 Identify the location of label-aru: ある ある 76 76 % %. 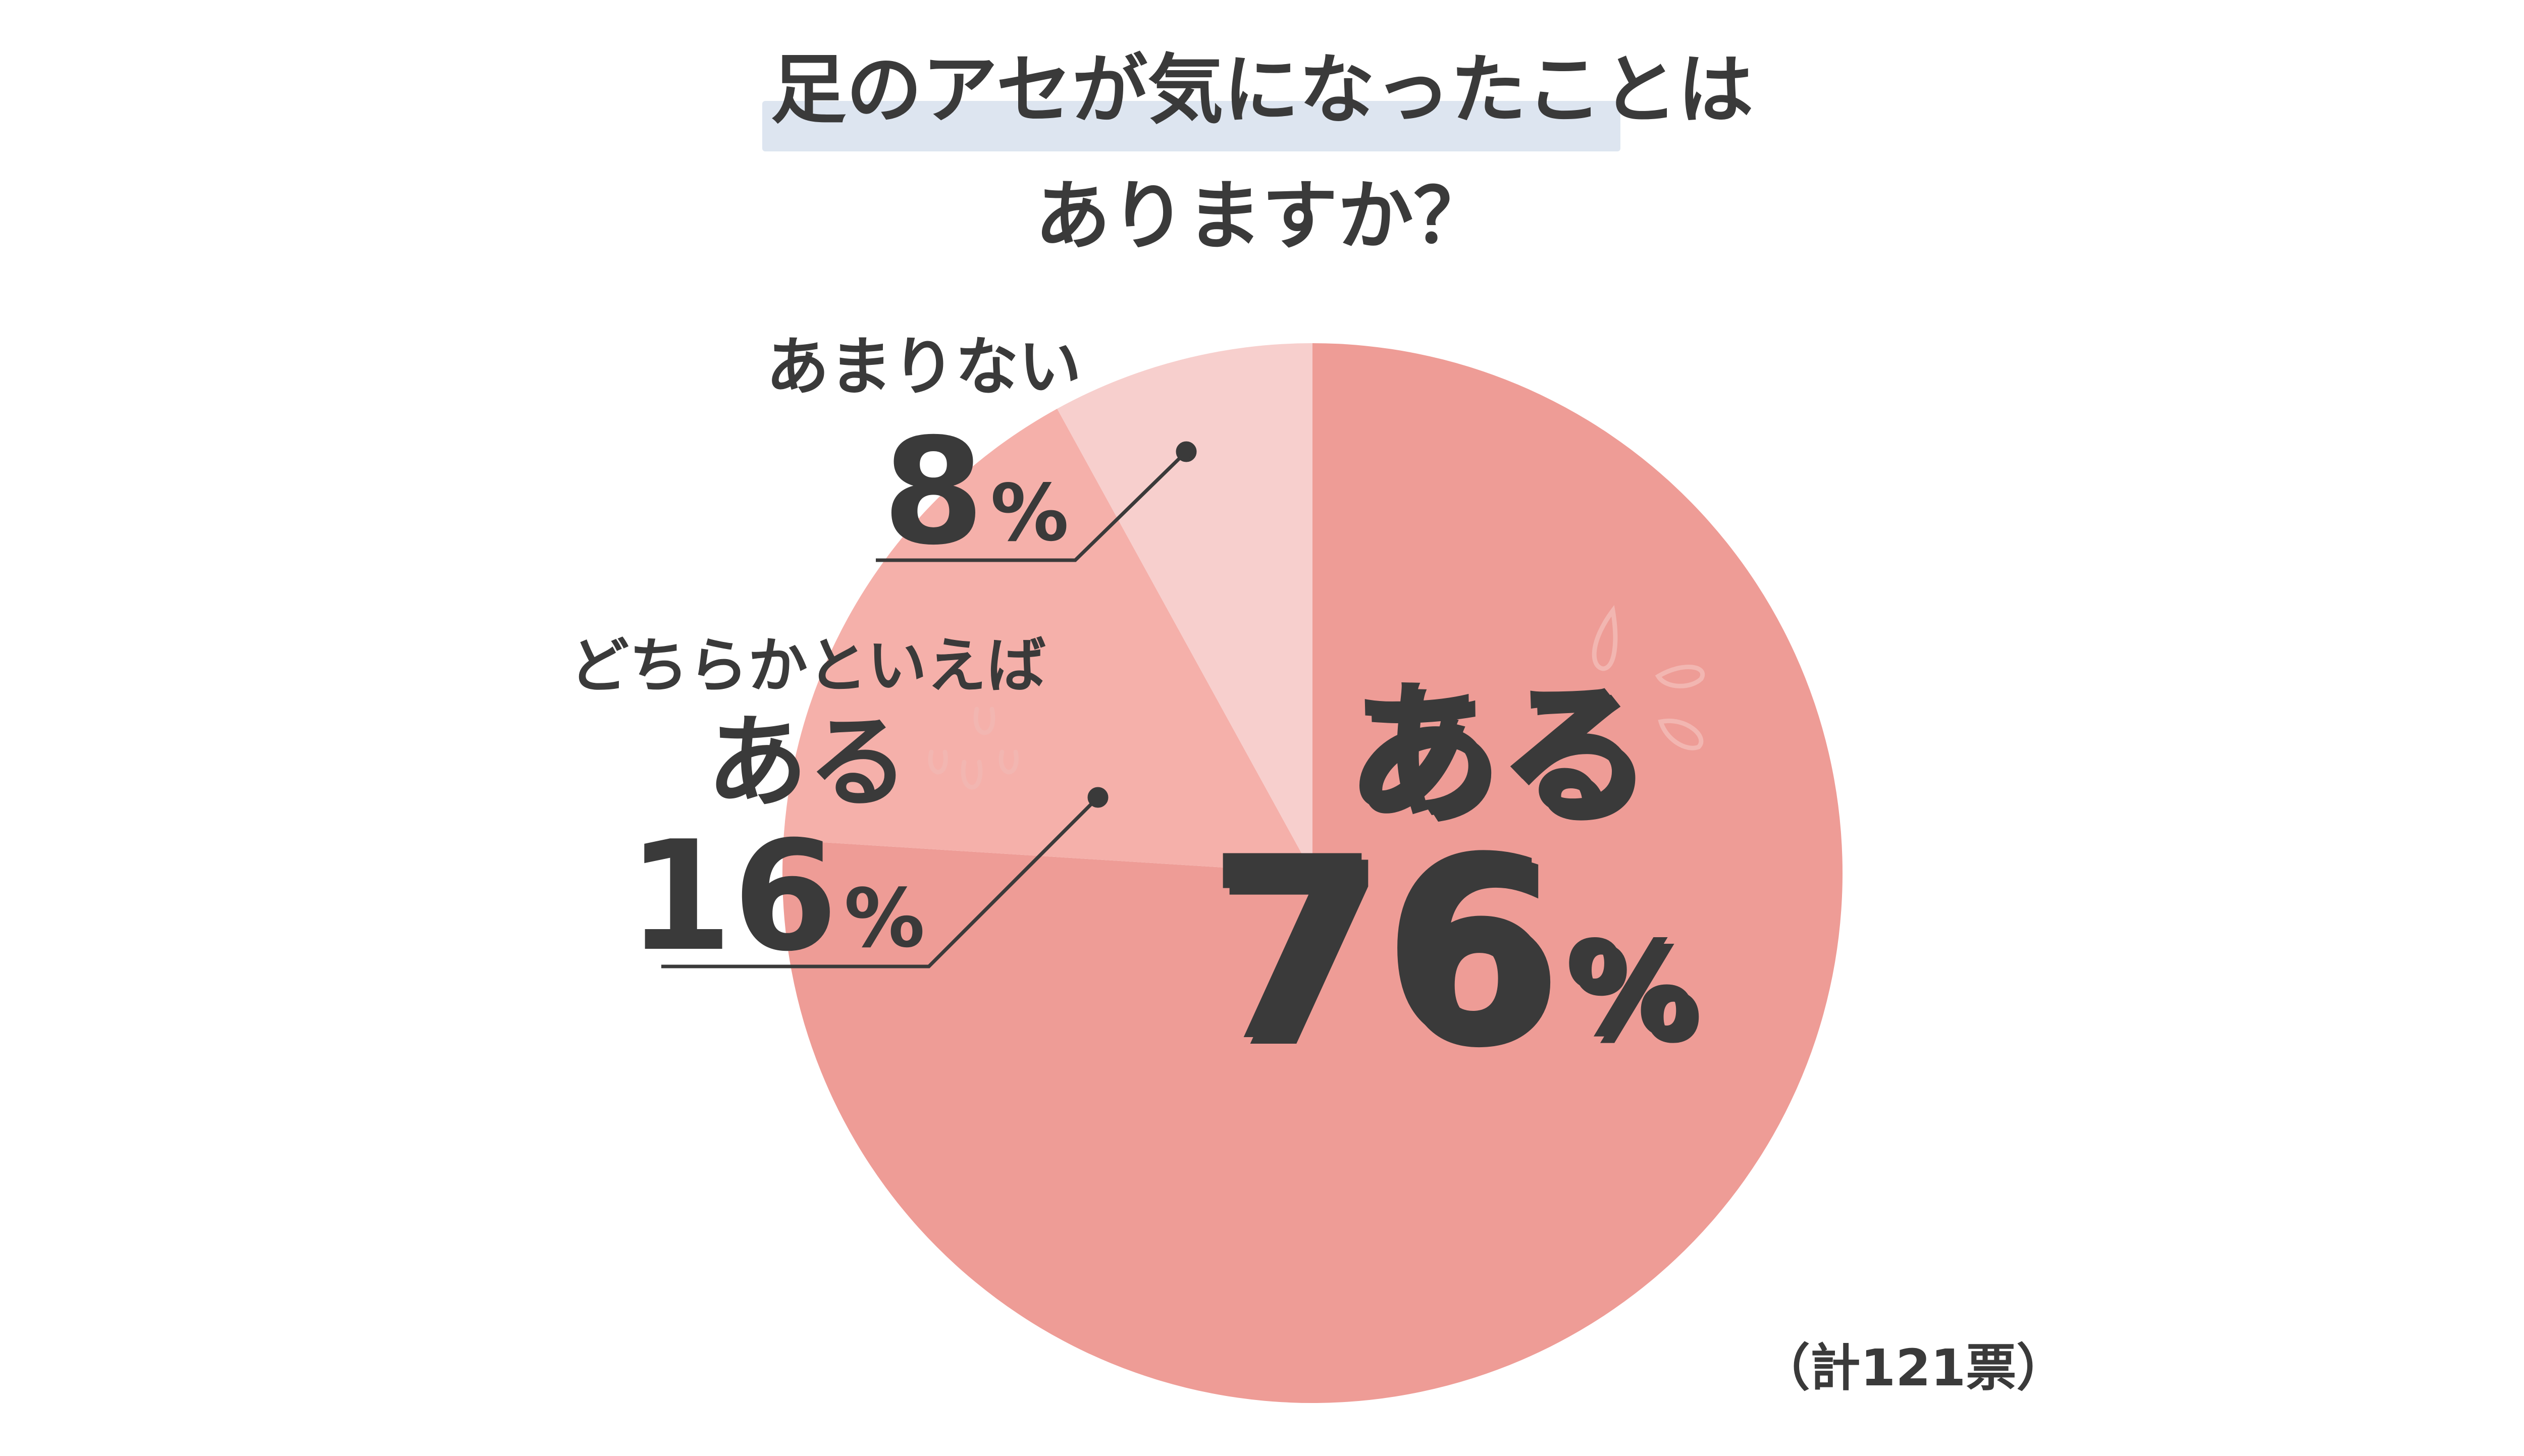
(1455, 884).